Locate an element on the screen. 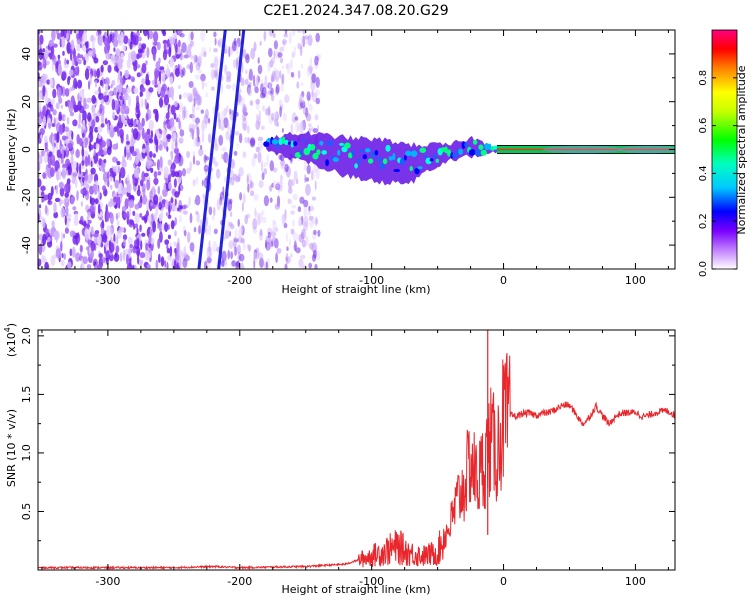 This screenshot has height=600, width=750. figure-title: C2E1.2024.347.08.20.G29 is located at coordinates (355, 11).